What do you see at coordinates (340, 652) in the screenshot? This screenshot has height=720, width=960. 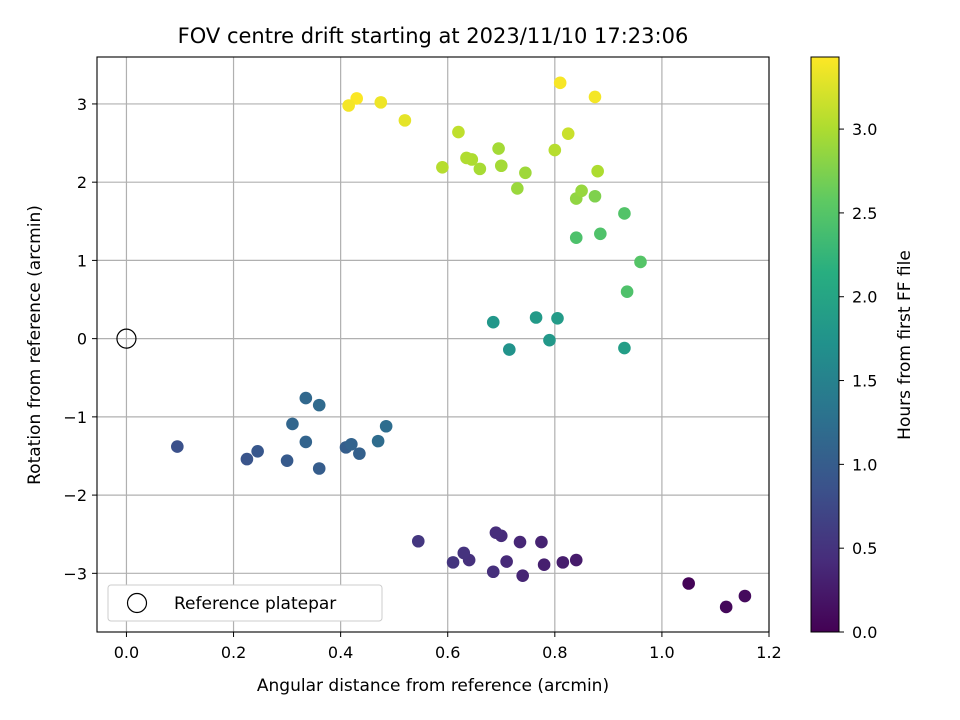 I see `x-tick-label: 0.4` at bounding box center [340, 652].